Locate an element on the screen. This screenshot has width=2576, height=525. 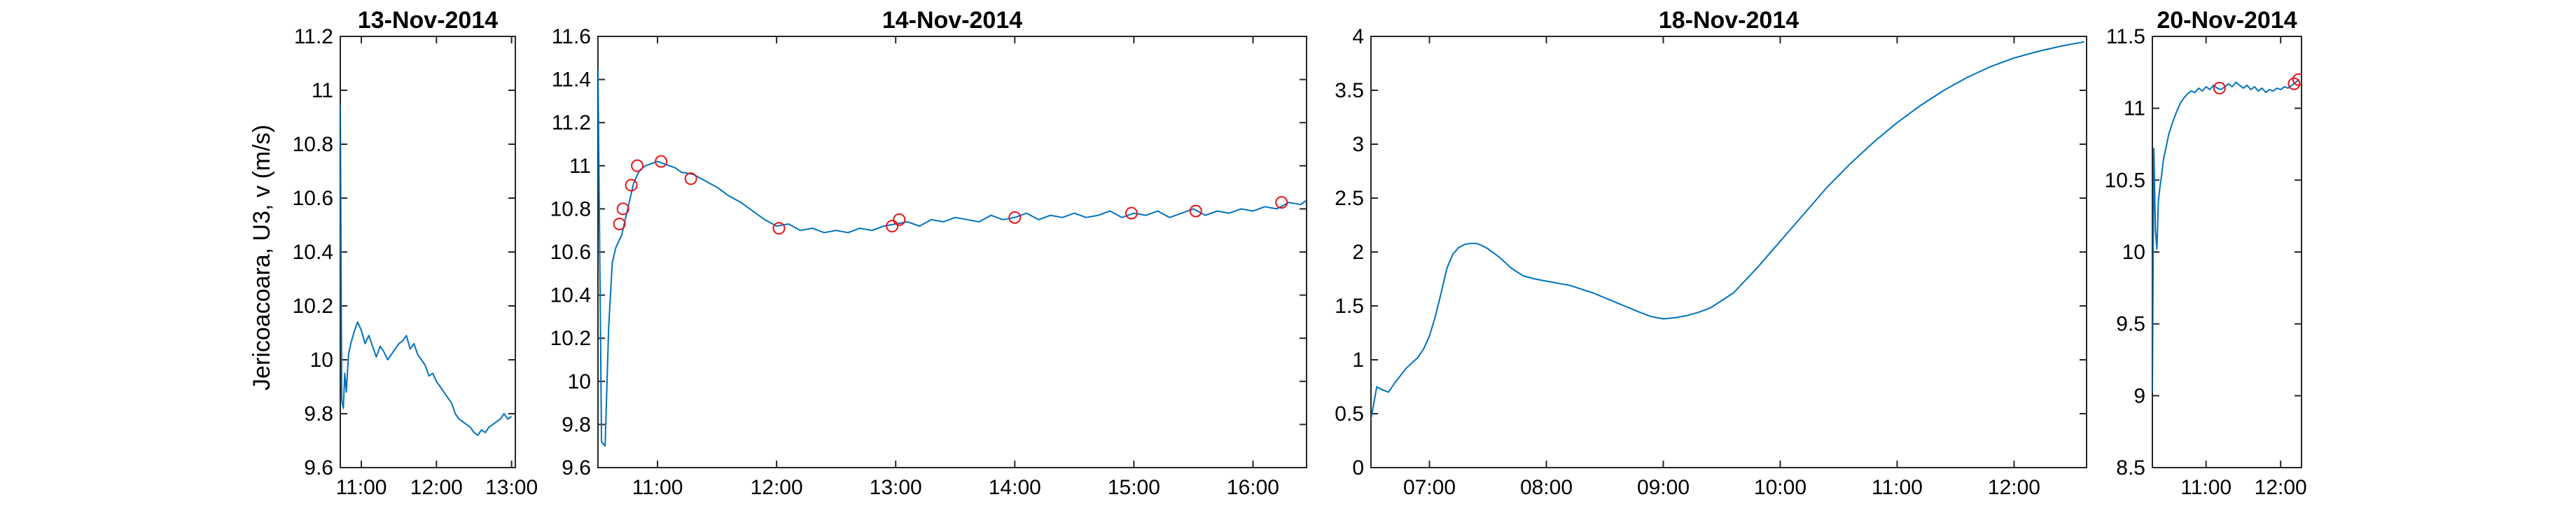
panel-title: 20-Nov-2014 is located at coordinates (2227, 20).